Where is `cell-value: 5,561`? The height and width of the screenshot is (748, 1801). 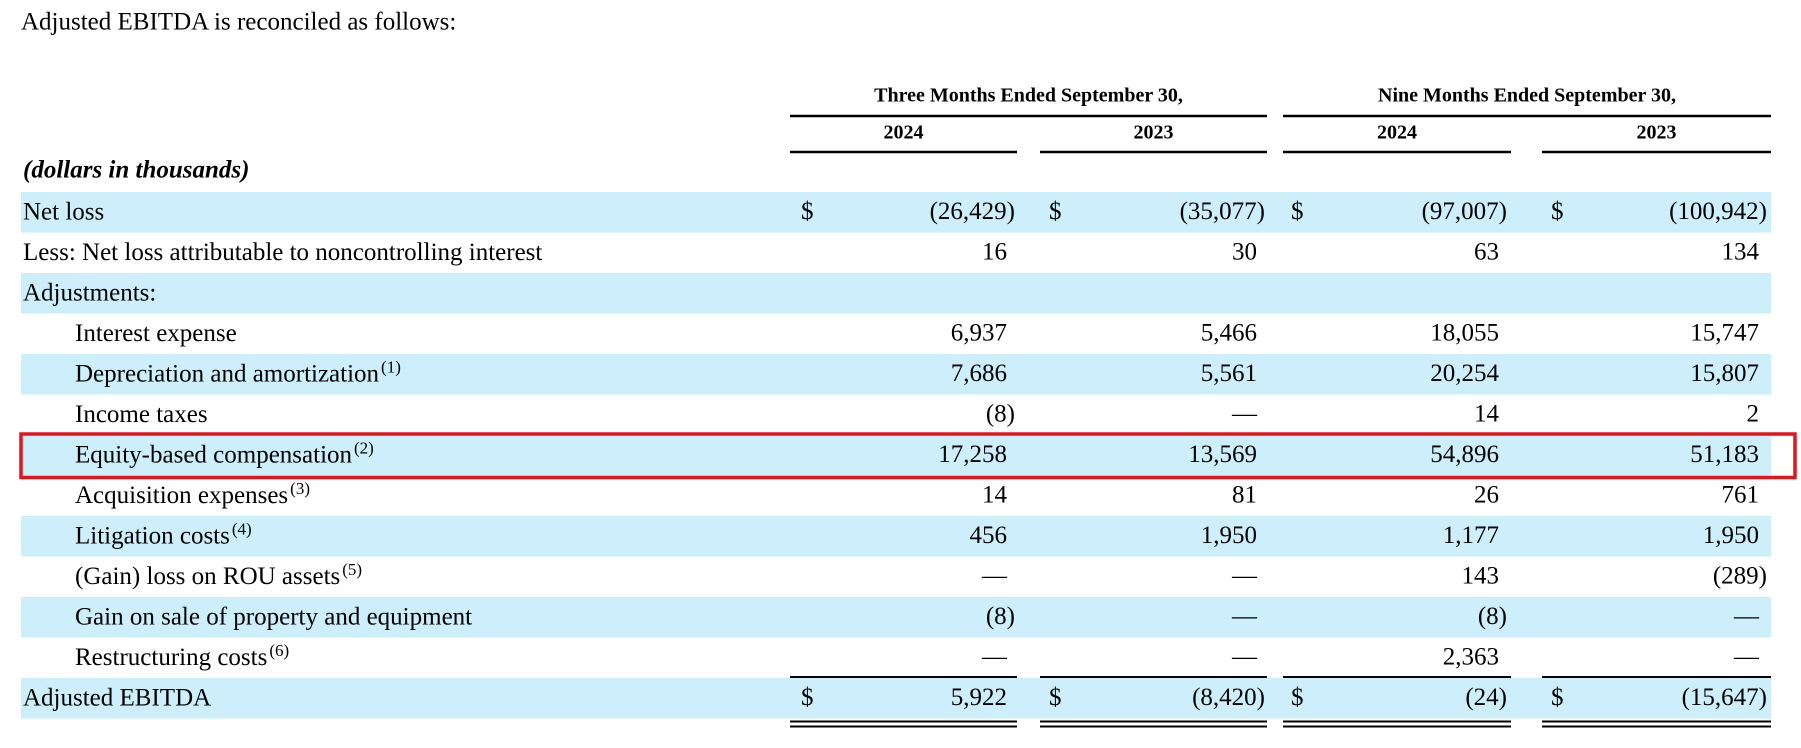 cell-value: 5,561 is located at coordinates (1229, 373).